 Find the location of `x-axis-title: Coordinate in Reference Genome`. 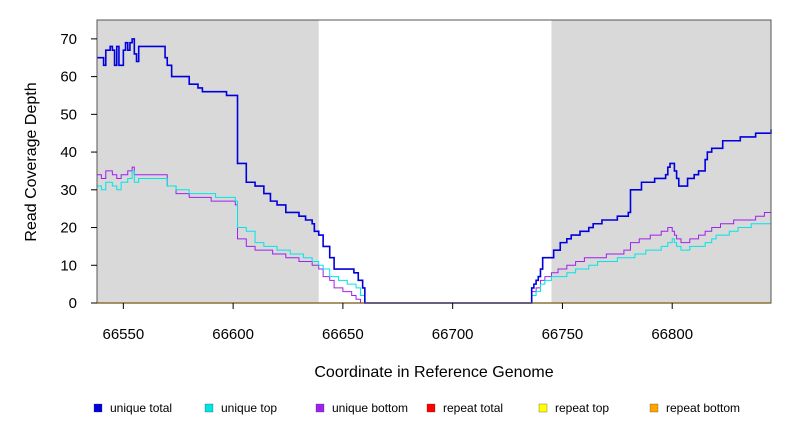

x-axis-title: Coordinate in Reference Genome is located at coordinates (433, 372).